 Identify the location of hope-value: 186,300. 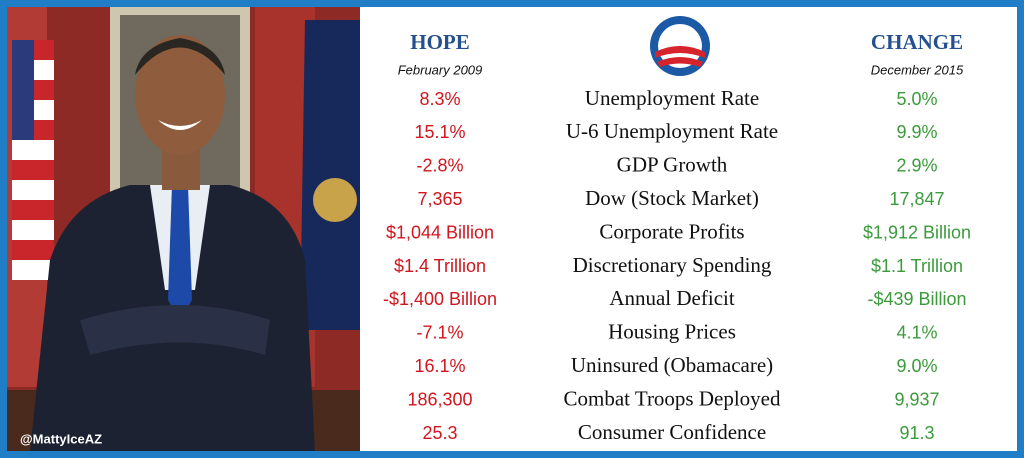
(439, 399).